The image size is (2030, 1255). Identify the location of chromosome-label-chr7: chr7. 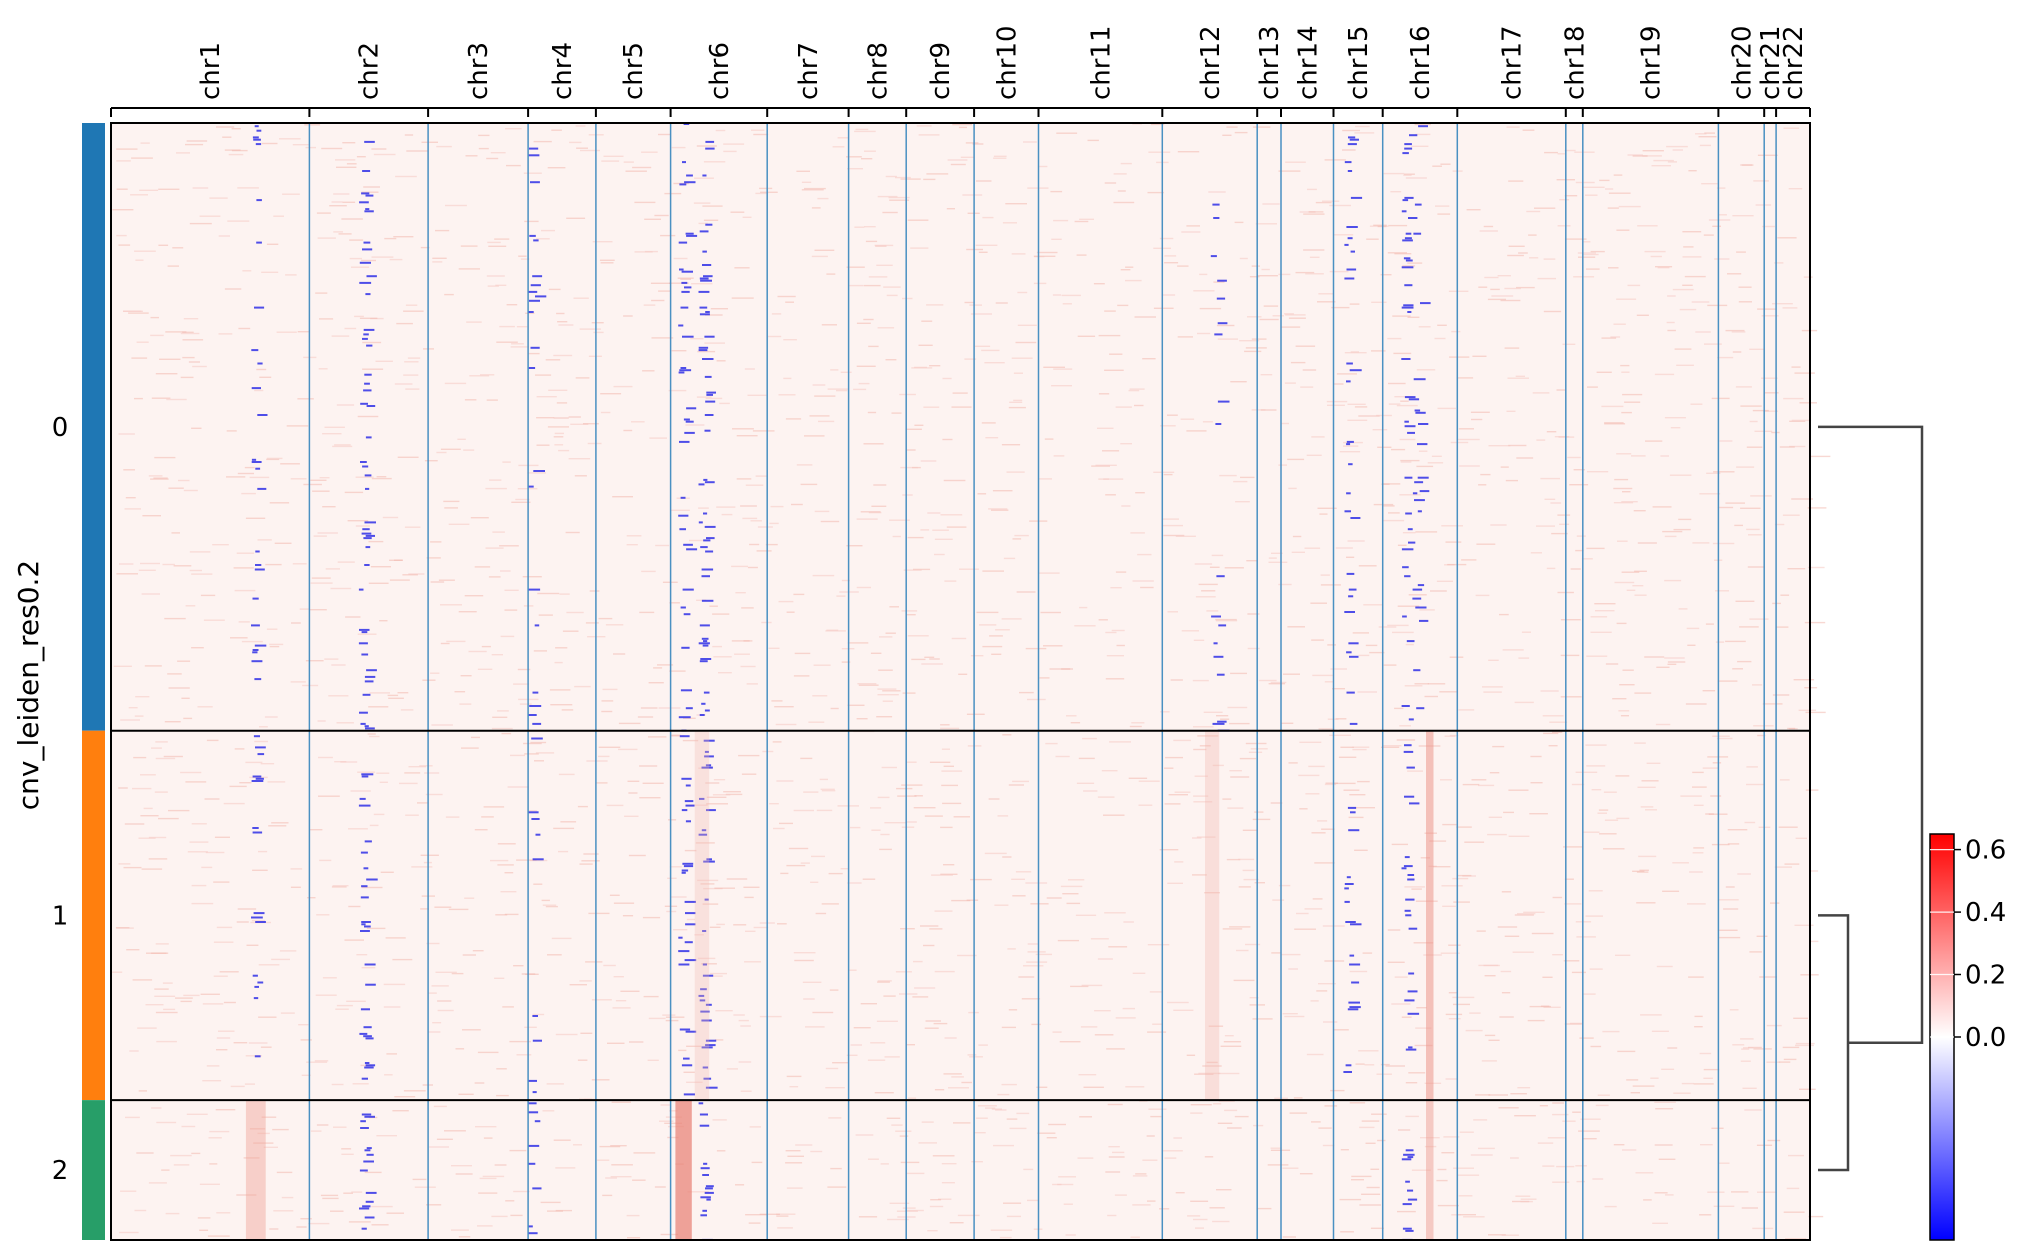
(809, 71).